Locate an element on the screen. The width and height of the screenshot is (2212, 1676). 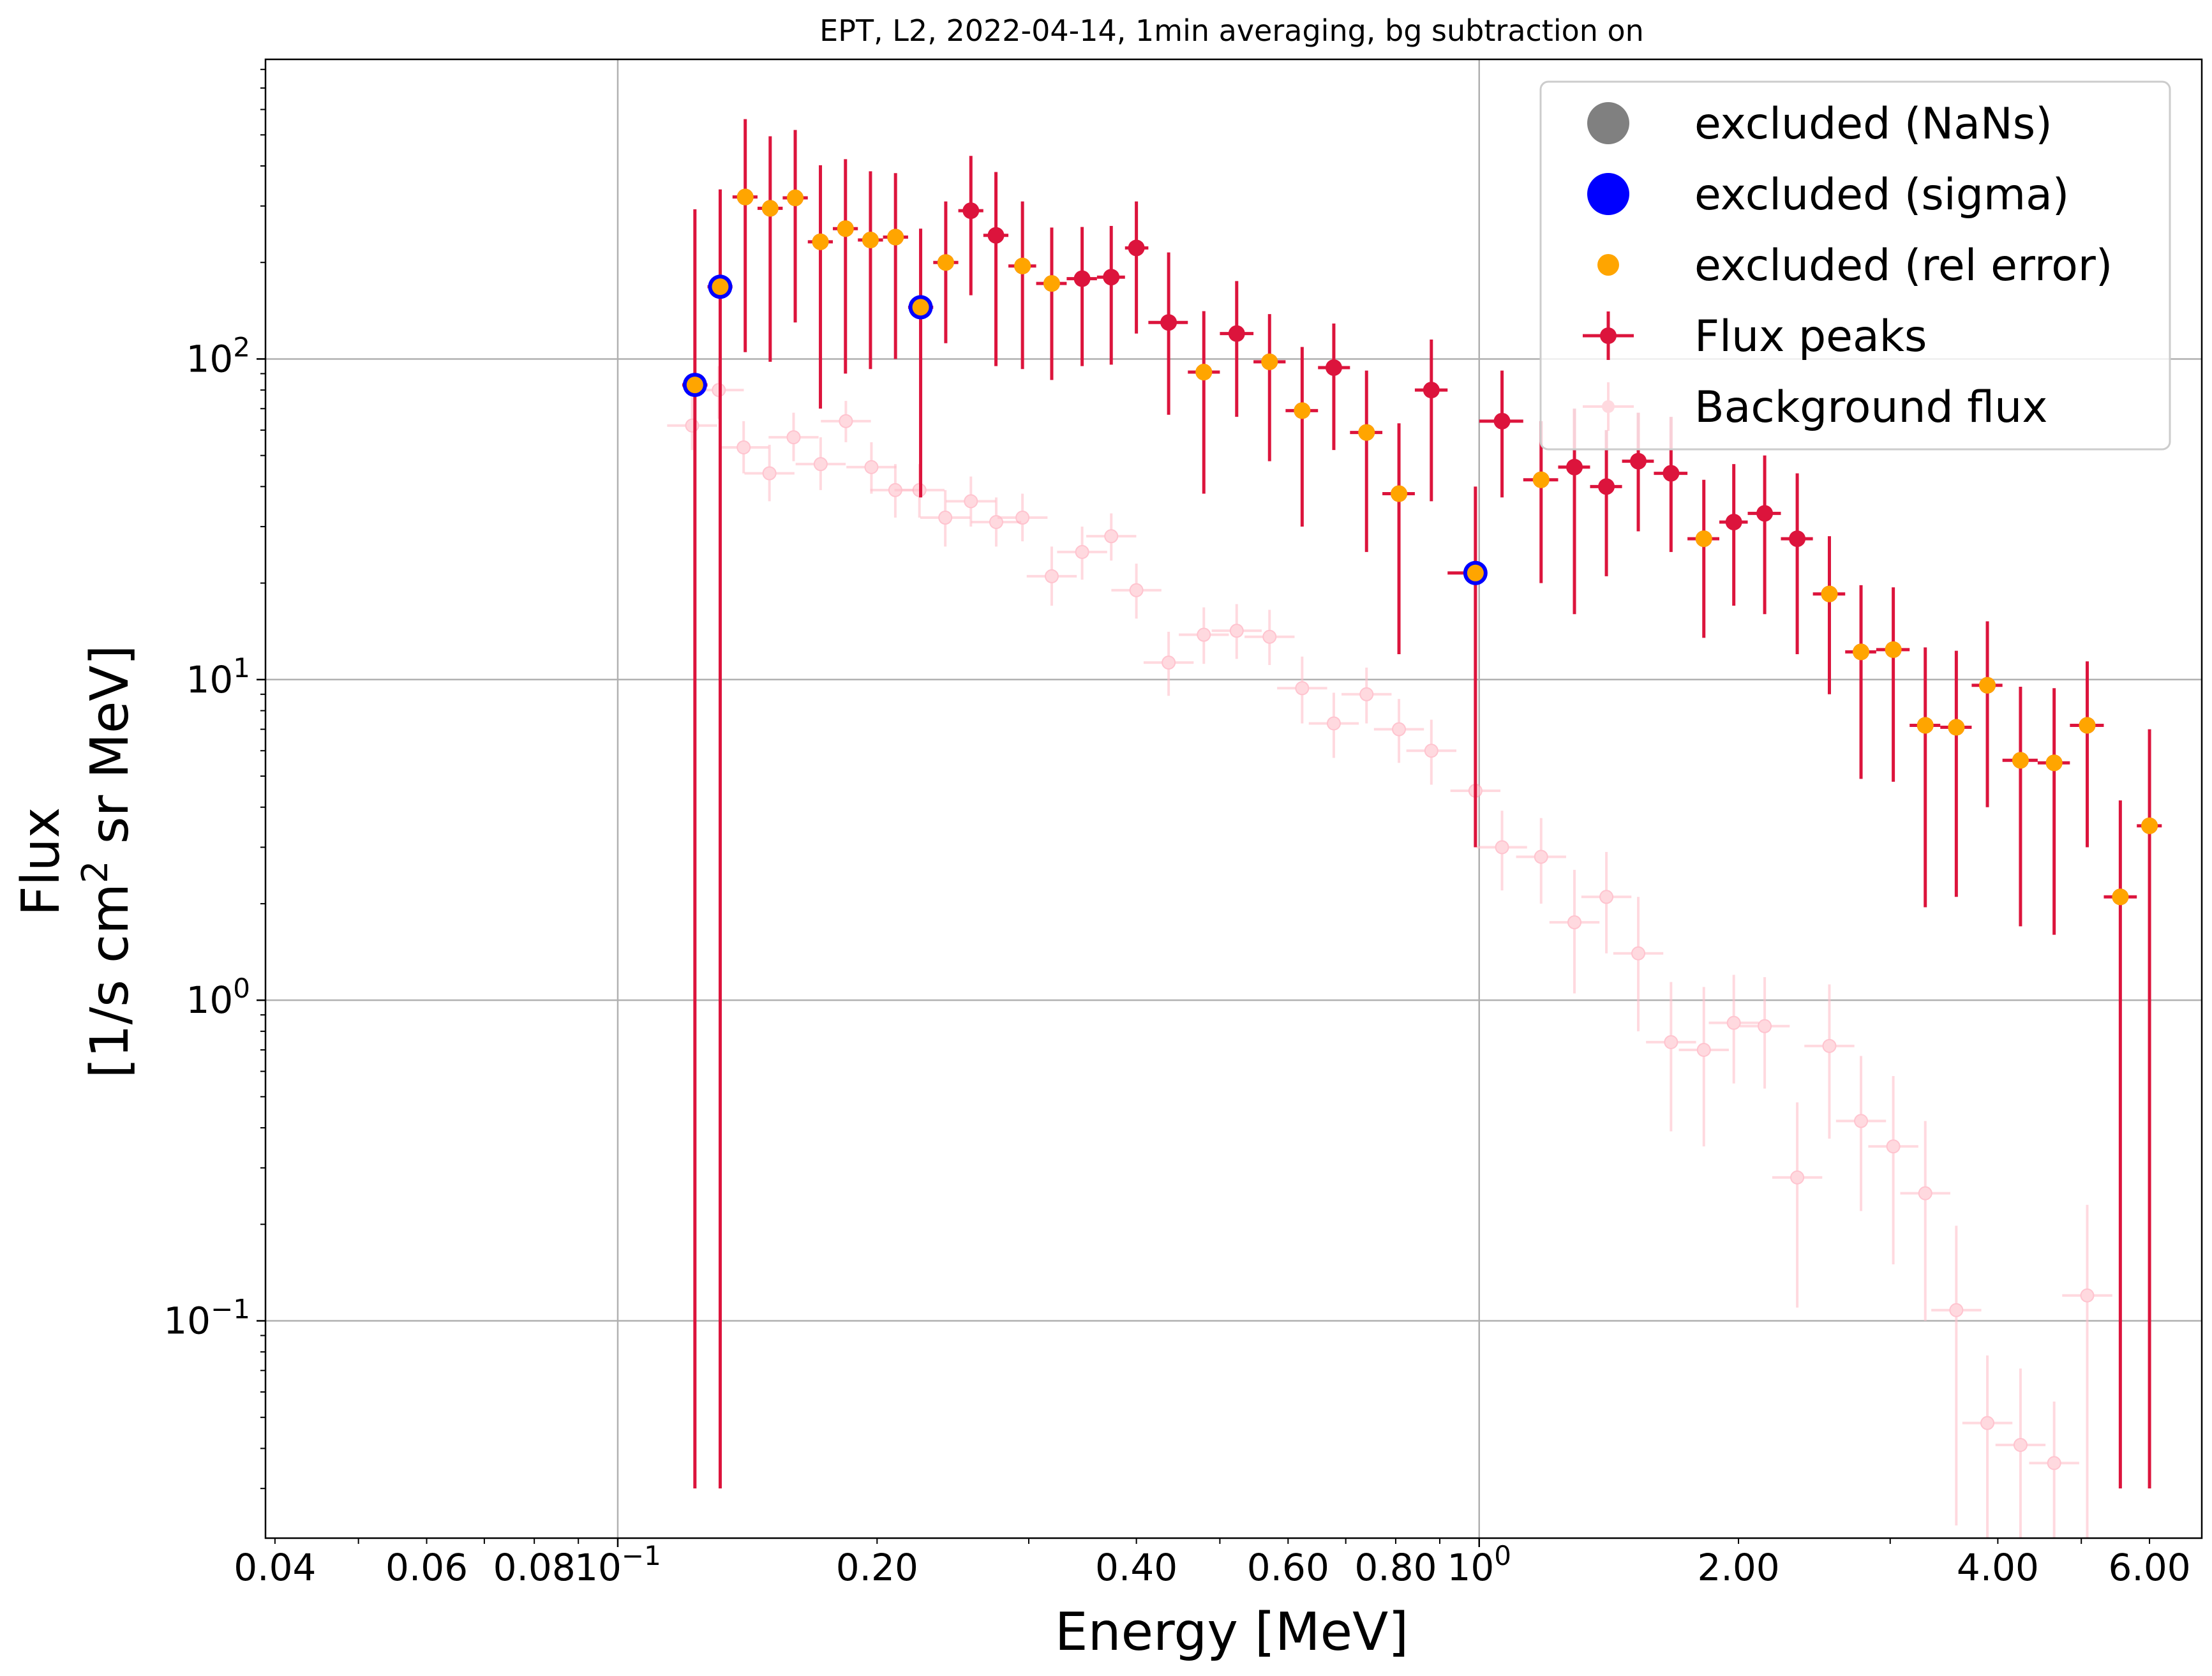
legend-item: Background flux is located at coordinates (1815, 408).